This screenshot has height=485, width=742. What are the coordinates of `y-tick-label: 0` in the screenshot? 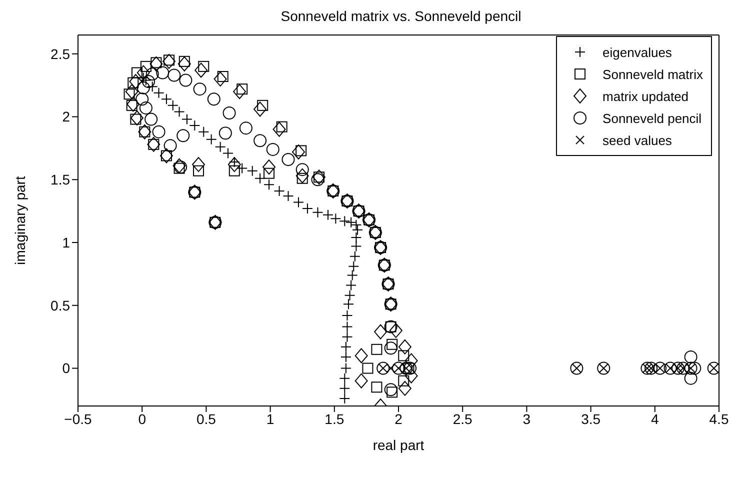 It's located at (66, 368).